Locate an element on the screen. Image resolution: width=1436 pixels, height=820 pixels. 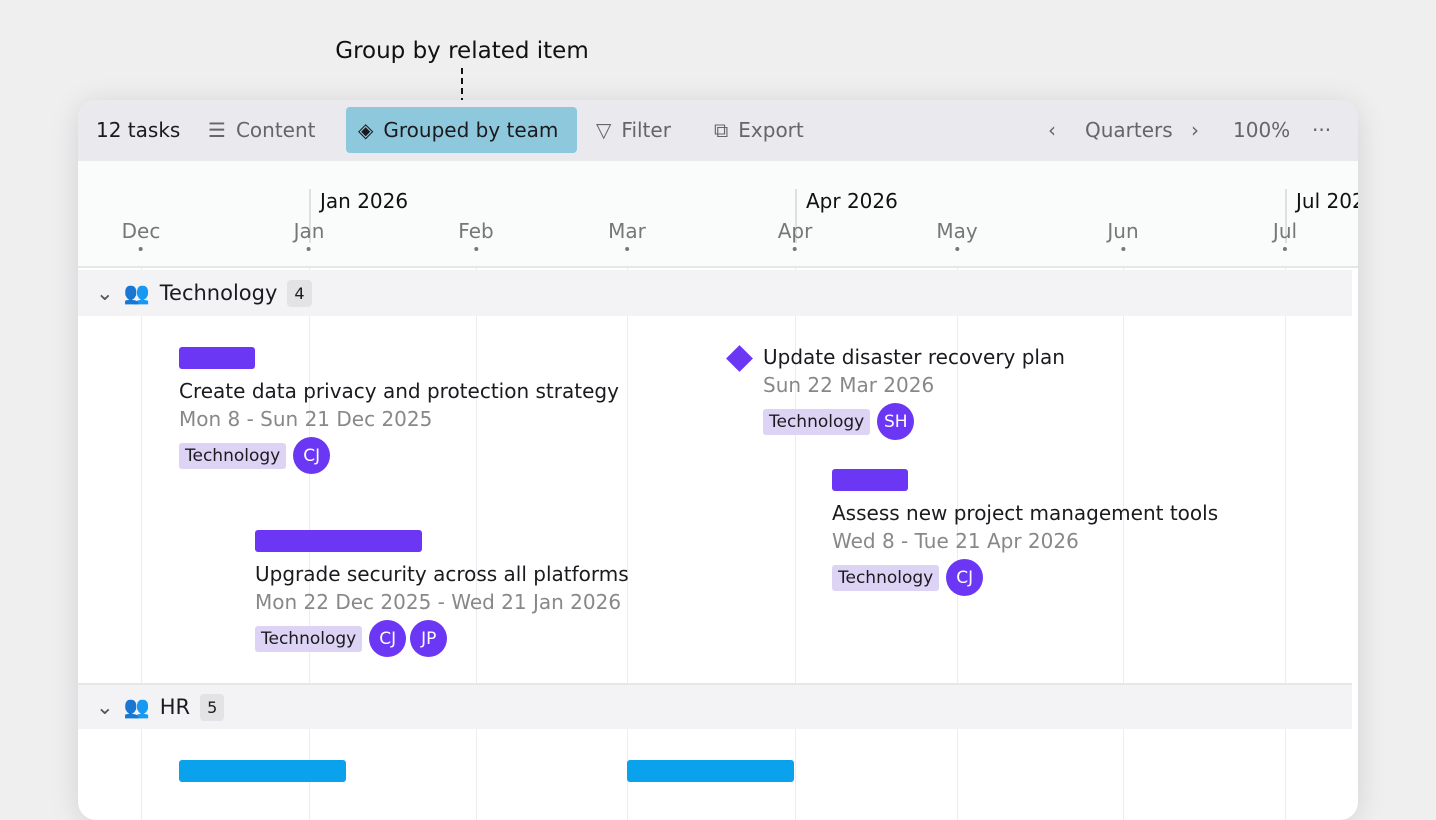
chevron-right-icon: › is located at coordinates (1195, 130).